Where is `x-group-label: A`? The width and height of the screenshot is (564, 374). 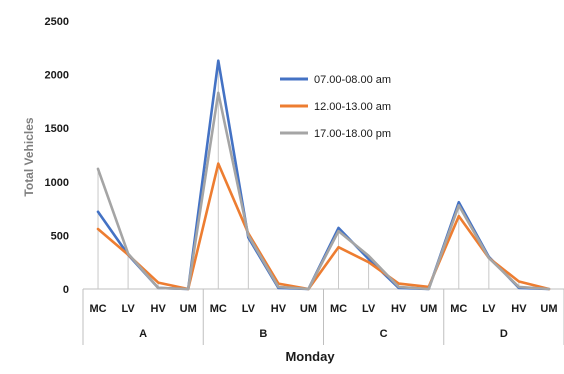
x-group-label: A is located at coordinates (143, 334).